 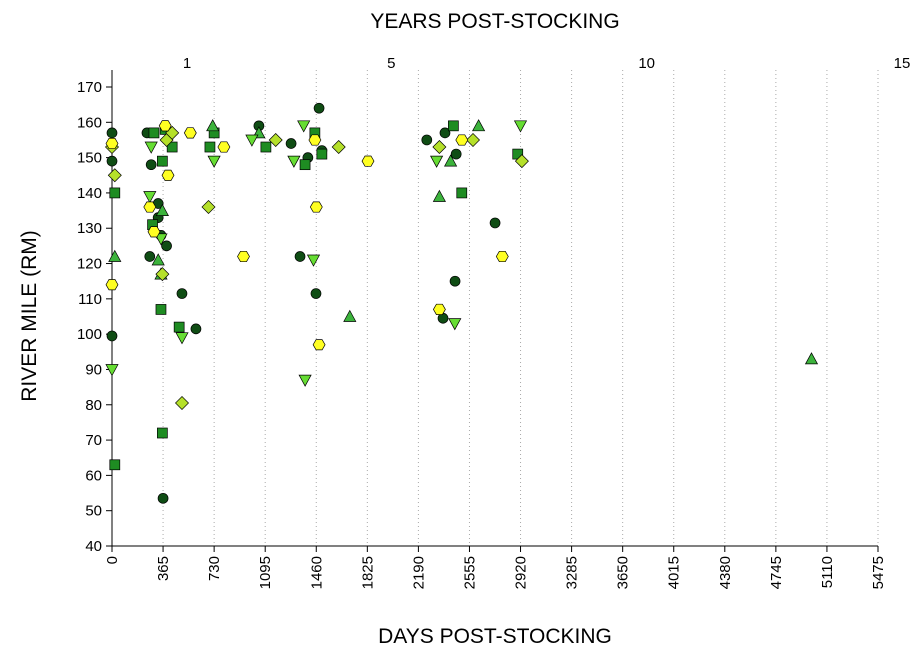 I want to click on y-tick-label: 140, so click(x=89, y=193).